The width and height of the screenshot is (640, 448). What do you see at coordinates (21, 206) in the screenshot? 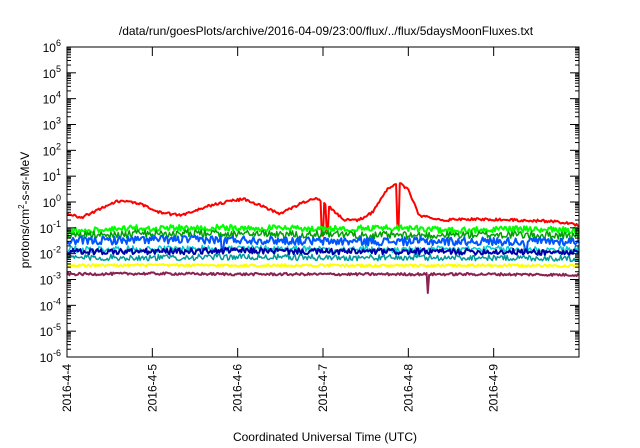
I see `y-axis-label-sup: 2` at bounding box center [21, 206].